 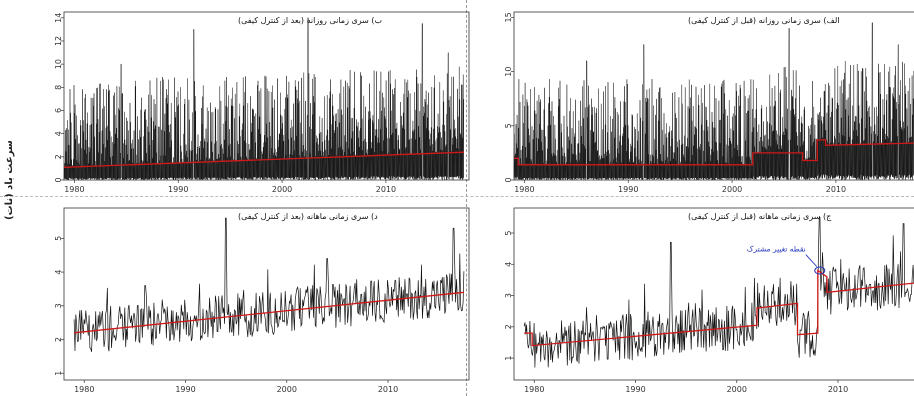 I want to click on panel-title: ب) سری زمانی روزانه (بعد از کنترل کیفی), so click(x=310, y=20).